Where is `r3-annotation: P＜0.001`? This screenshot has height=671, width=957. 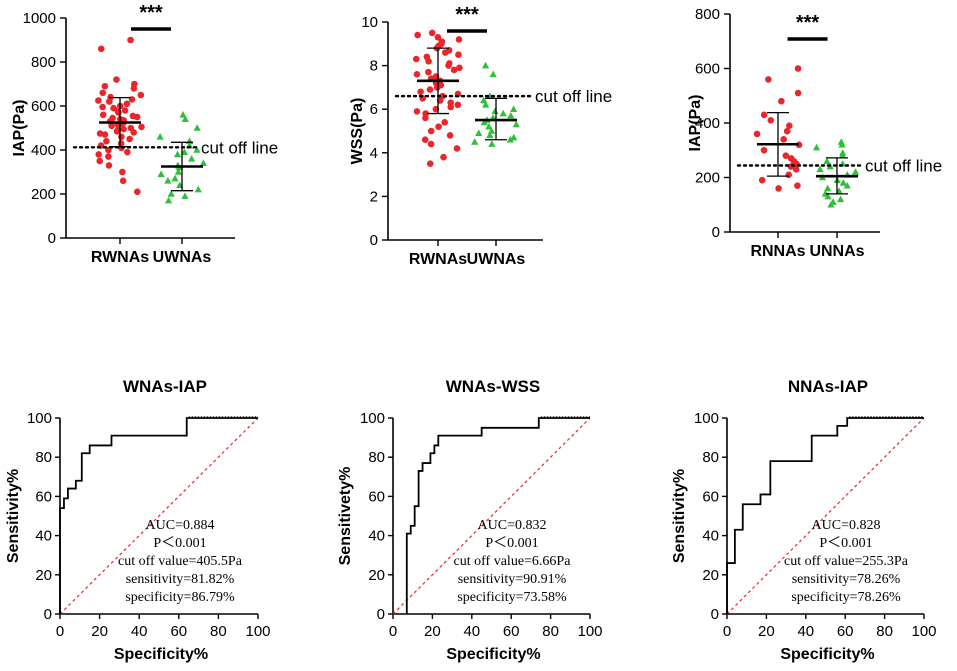 r3-annotation: P＜0.001 is located at coordinates (845, 543).